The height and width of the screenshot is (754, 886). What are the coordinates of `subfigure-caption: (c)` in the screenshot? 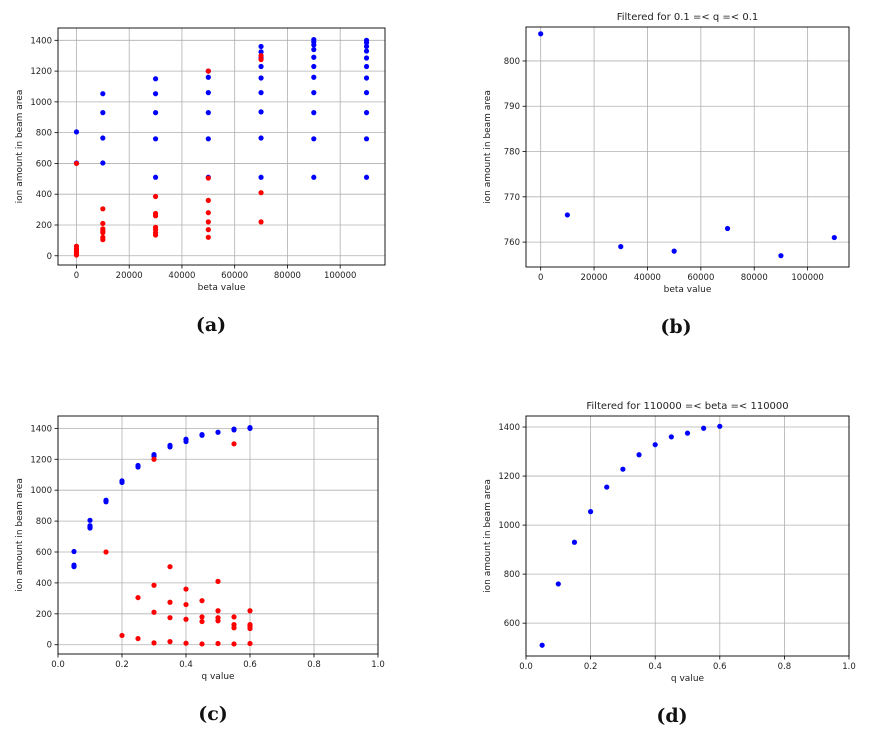 It's located at (213, 714).